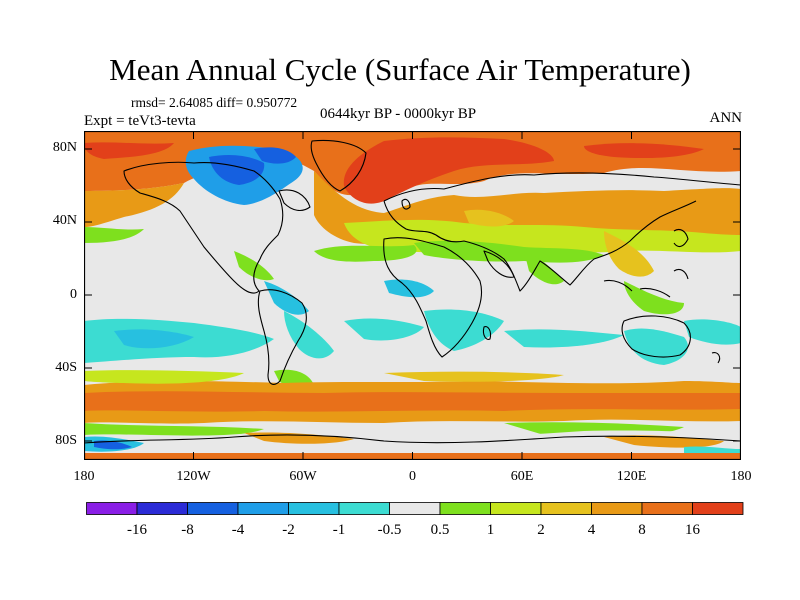 The height and width of the screenshot is (600, 800). Describe the element at coordinates (592, 530) in the screenshot. I see `colorbar-label: 4` at that location.